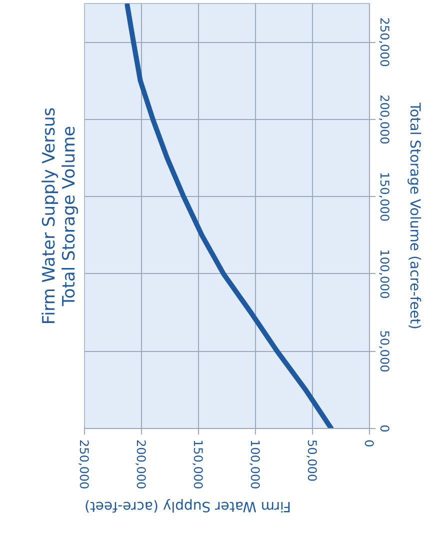 The height and width of the screenshot is (552, 430). I want to click on x-tick-label: 200,000, so click(141, 465).